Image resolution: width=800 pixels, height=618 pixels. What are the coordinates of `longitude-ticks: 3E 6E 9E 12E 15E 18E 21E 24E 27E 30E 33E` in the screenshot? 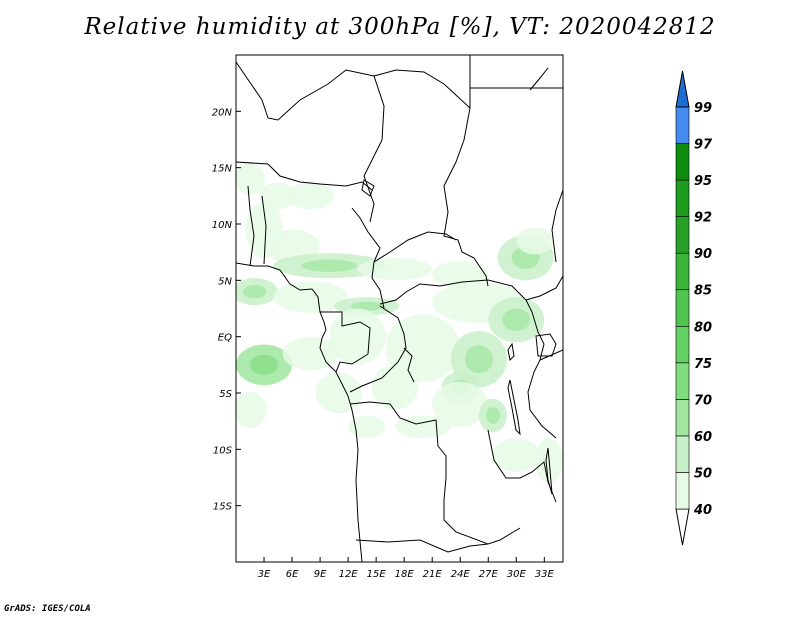 It's located at (406, 568).